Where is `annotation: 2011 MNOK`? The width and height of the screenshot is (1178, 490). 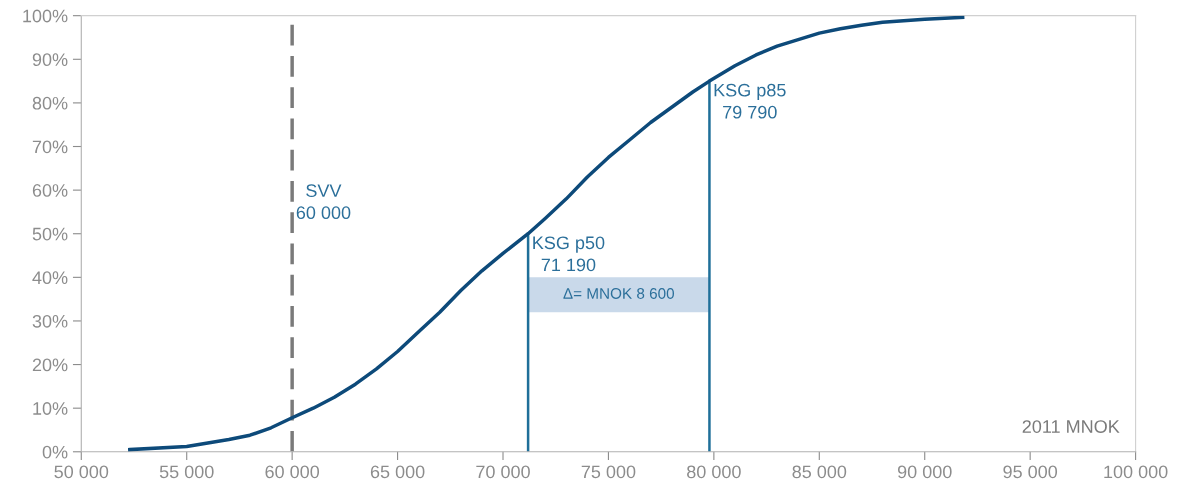 annotation: 2011 MNOK is located at coordinates (1071, 426).